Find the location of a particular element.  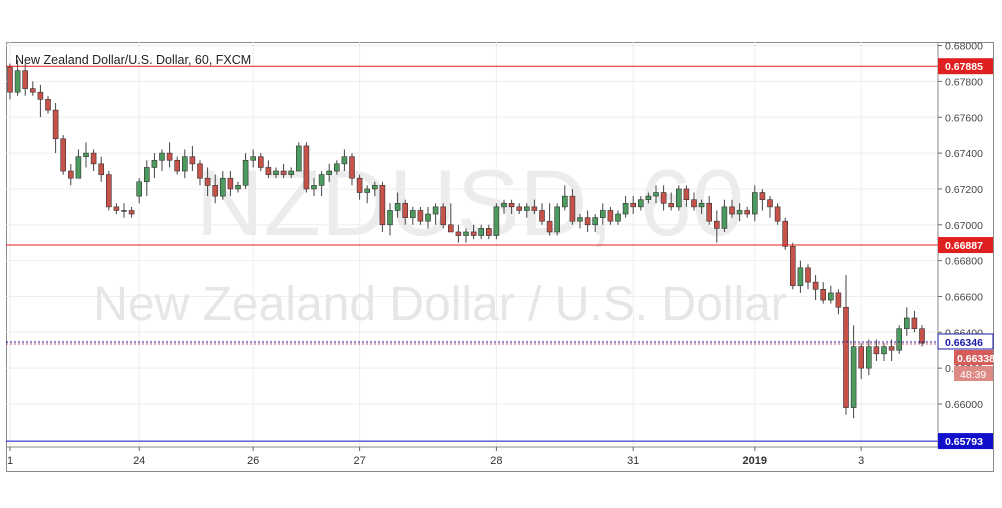

time-axis: 1 24 26 27 28 31 2019 3 is located at coordinates (435, 457).